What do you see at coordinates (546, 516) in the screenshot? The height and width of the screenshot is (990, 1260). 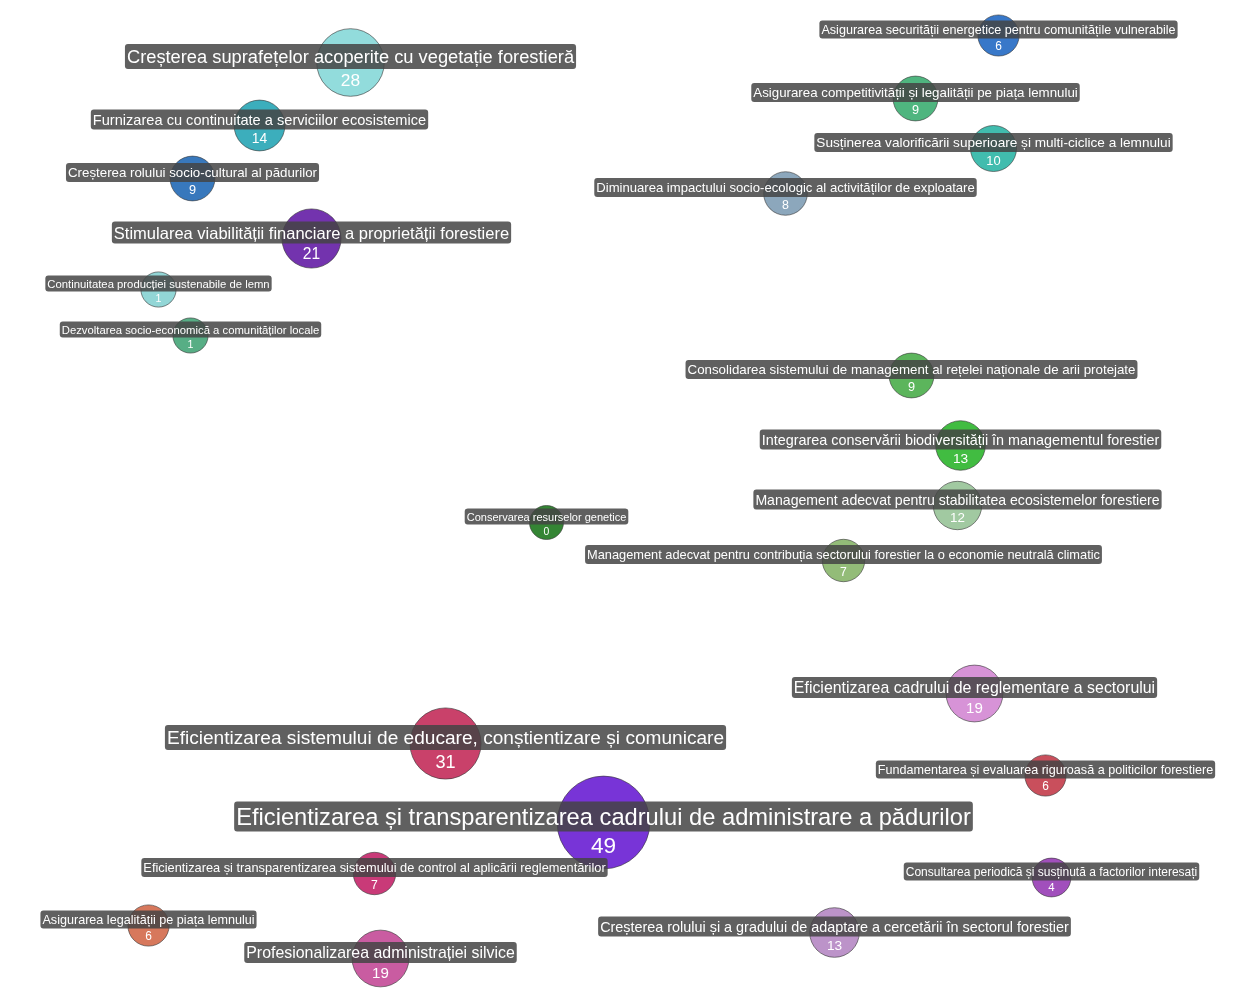 I see `category-label: Conservarea resurselor genetice` at bounding box center [546, 516].